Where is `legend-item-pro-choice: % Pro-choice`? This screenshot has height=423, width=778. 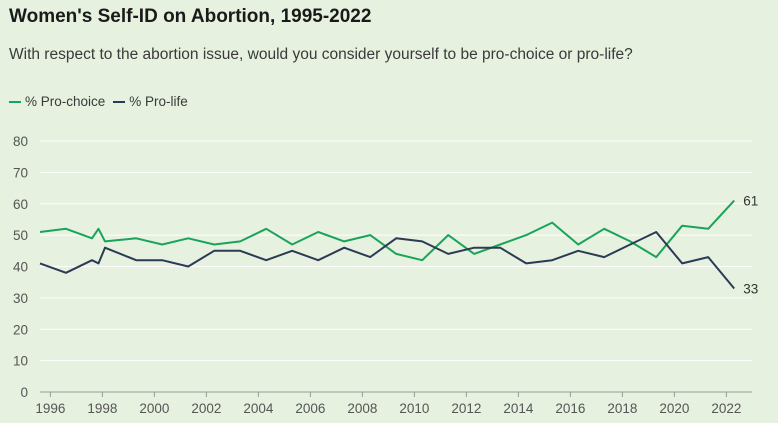 legend-item-pro-choice: % Pro-choice is located at coordinates (57, 101).